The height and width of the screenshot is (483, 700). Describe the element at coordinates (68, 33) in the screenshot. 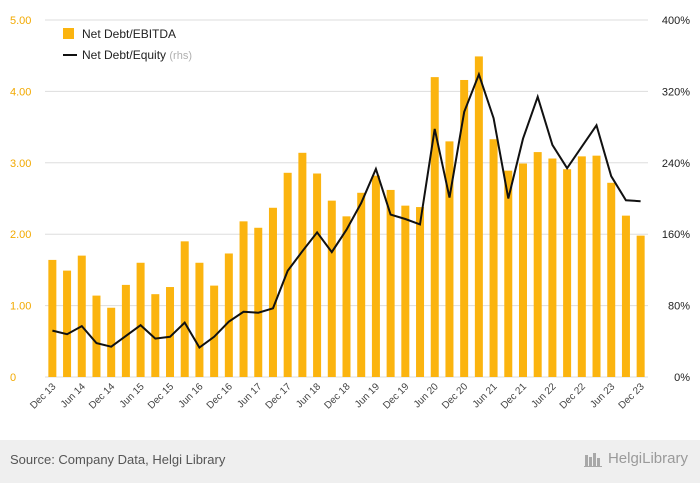

I see `legend-swatch-bar` at that location.